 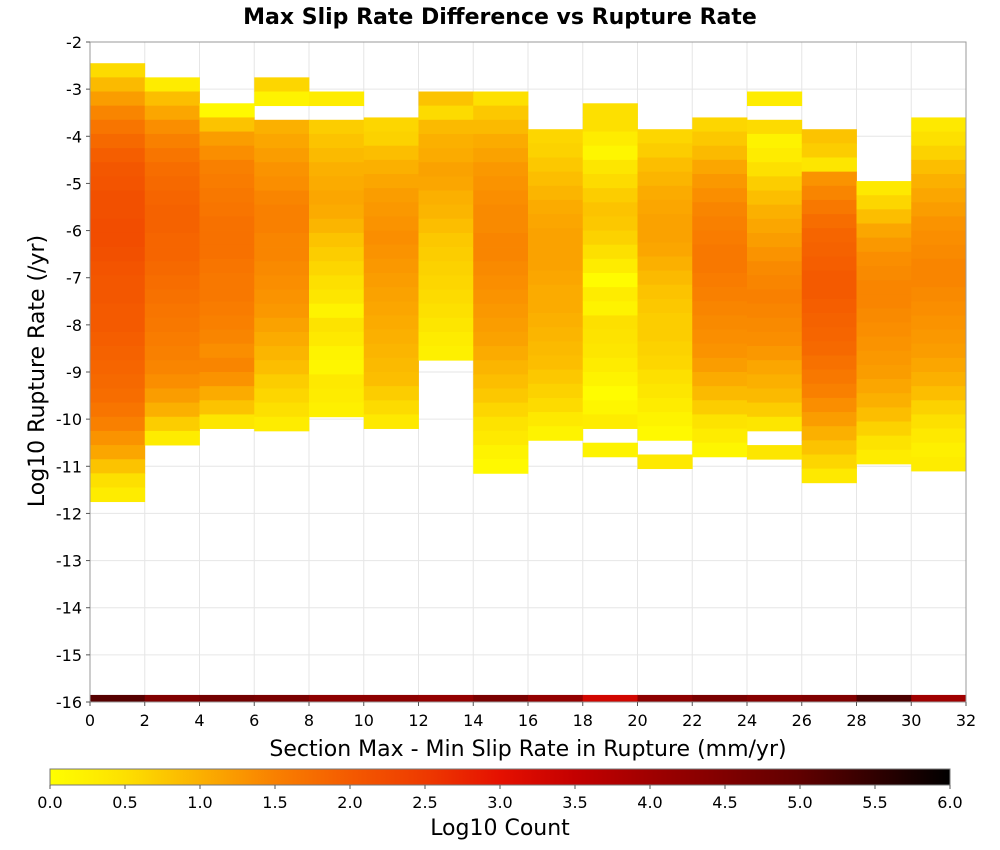 I want to click on colorbar-tick-label: 6.0, so click(x=949, y=802).